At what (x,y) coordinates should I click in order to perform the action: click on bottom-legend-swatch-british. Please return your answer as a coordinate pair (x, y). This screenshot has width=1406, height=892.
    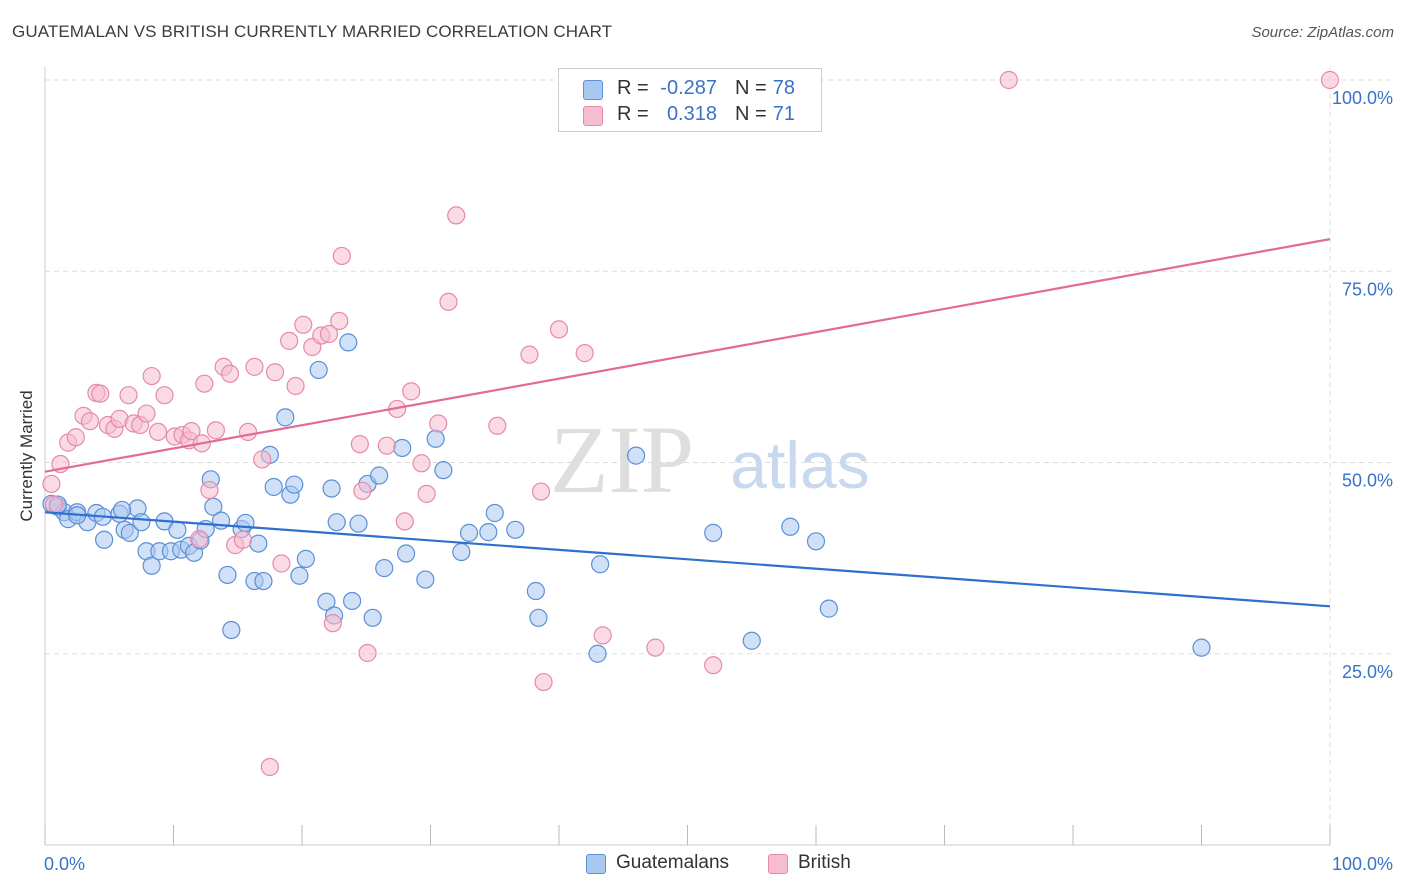
    Looking at the image, I should click on (778, 864).